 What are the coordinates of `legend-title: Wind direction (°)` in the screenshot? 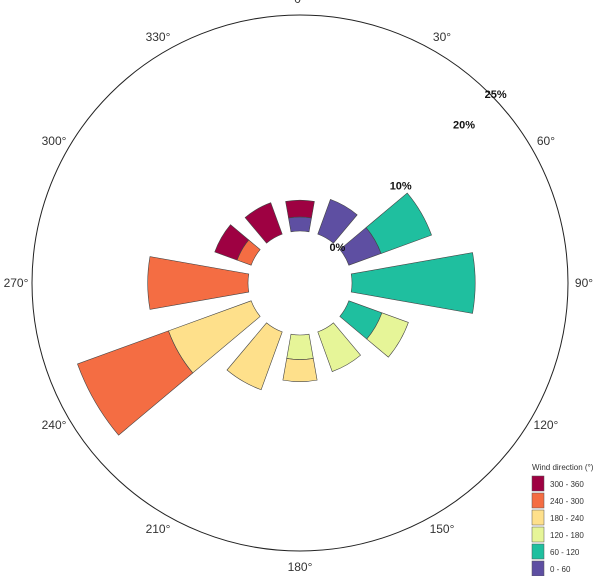 It's located at (563, 467).